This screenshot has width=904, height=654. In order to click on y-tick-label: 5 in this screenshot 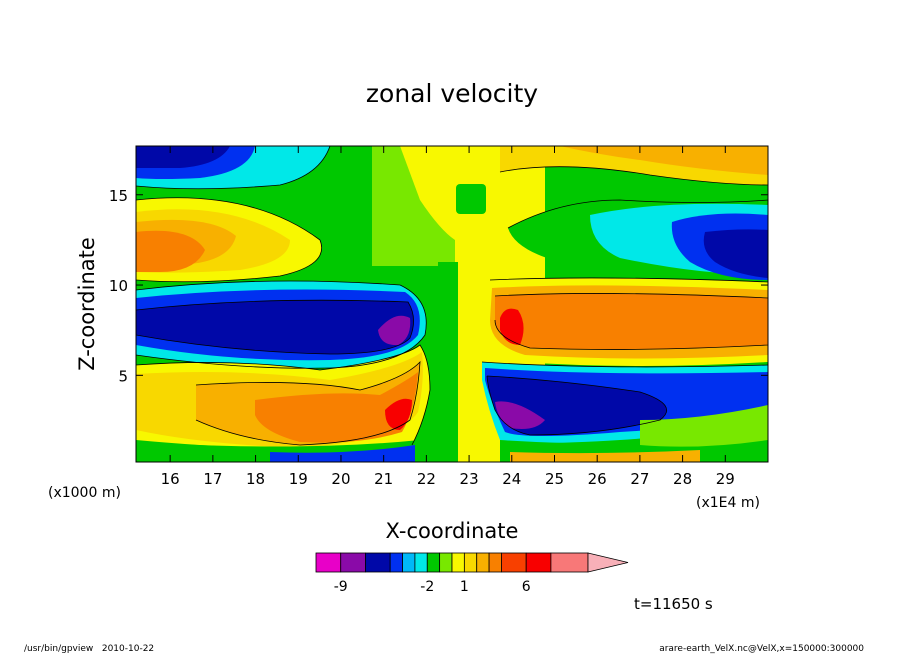, I will do `click(123, 376)`.